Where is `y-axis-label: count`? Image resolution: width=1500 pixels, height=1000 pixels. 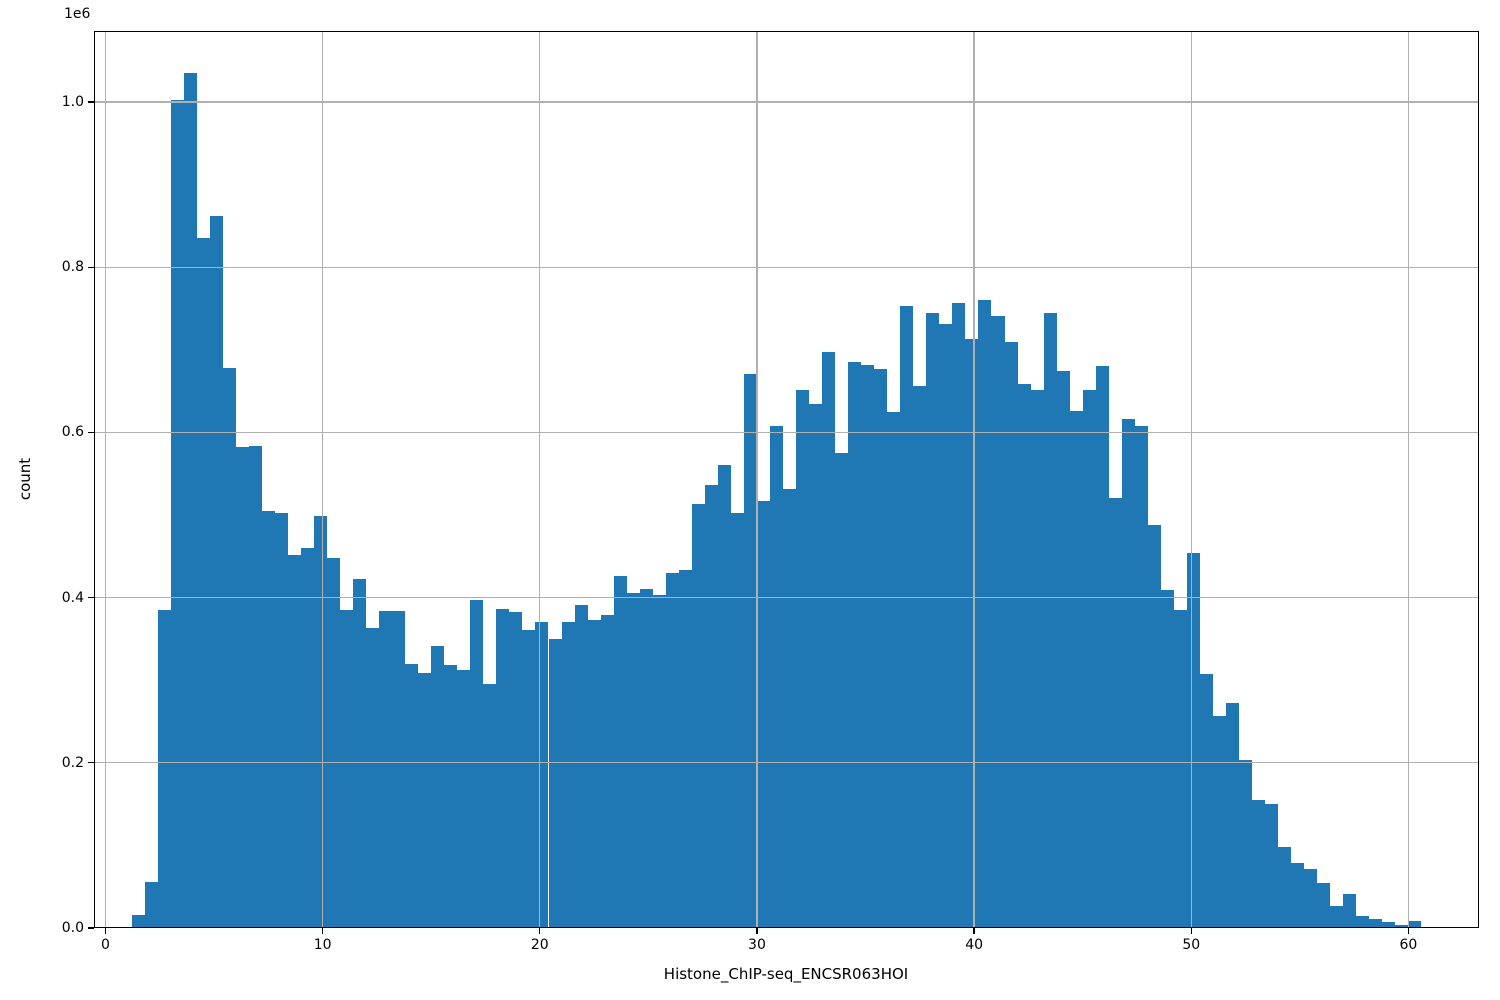 y-axis-label: count is located at coordinates (25, 479).